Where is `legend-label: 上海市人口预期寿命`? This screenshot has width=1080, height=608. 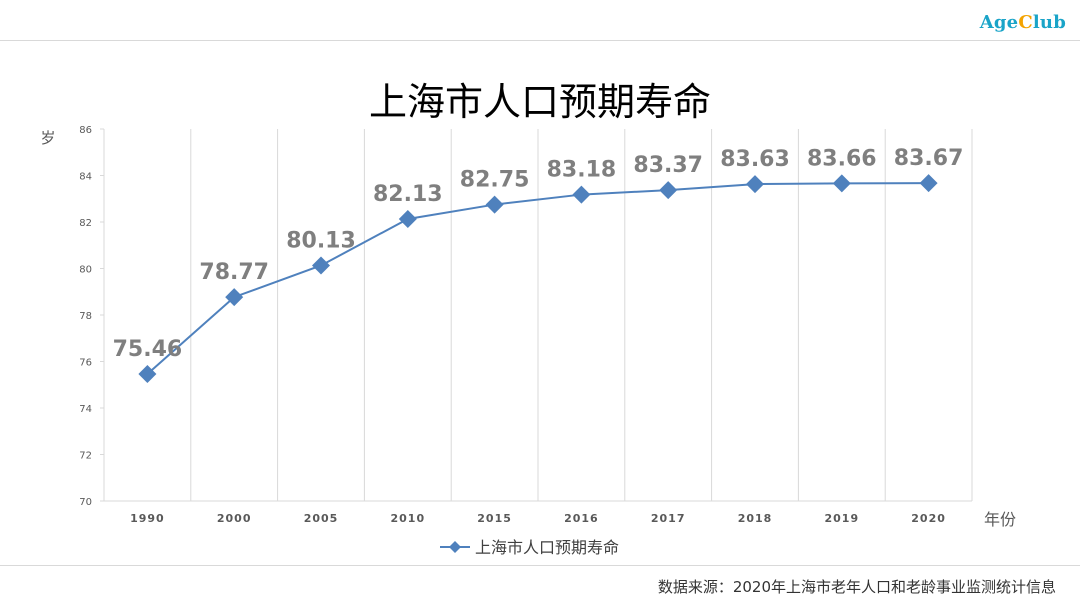
legend-label: 上海市人口预期寿命 is located at coordinates (547, 547).